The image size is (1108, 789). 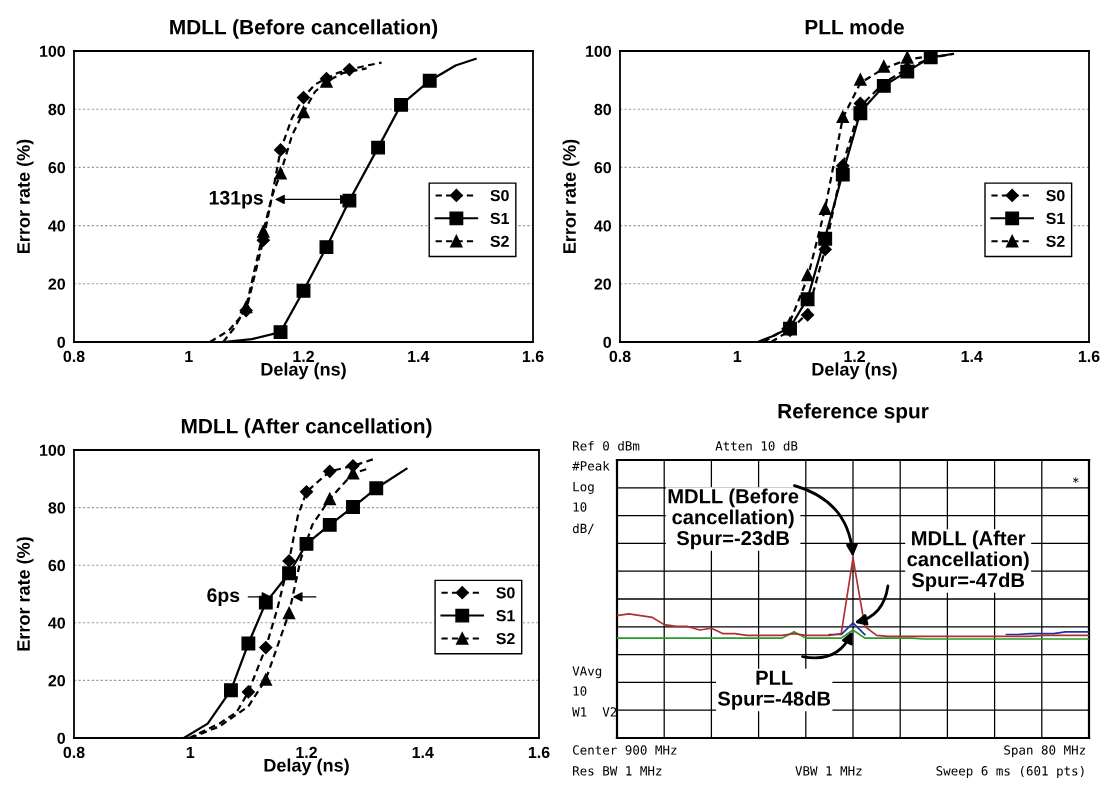 I want to click on annotation: 131ps, so click(x=236, y=199).